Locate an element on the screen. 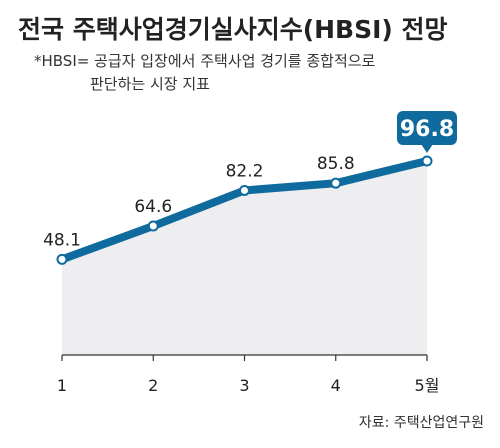 The width and height of the screenshot is (500, 448). note-line-2: 판단하는 시장 지표 is located at coordinates (150, 84).